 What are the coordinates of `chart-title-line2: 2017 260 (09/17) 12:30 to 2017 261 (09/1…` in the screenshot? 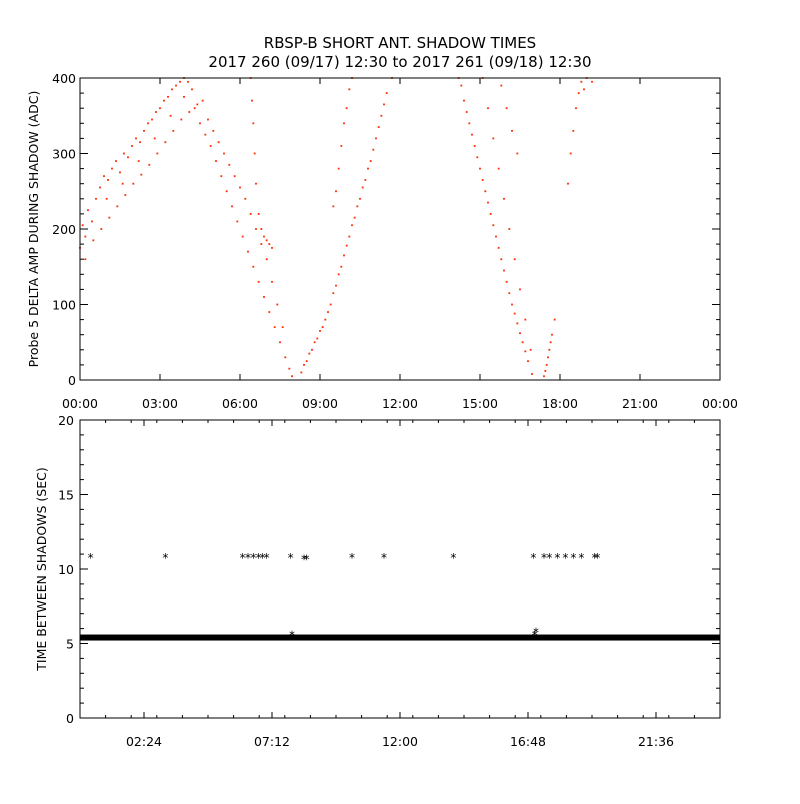 It's located at (399, 62).